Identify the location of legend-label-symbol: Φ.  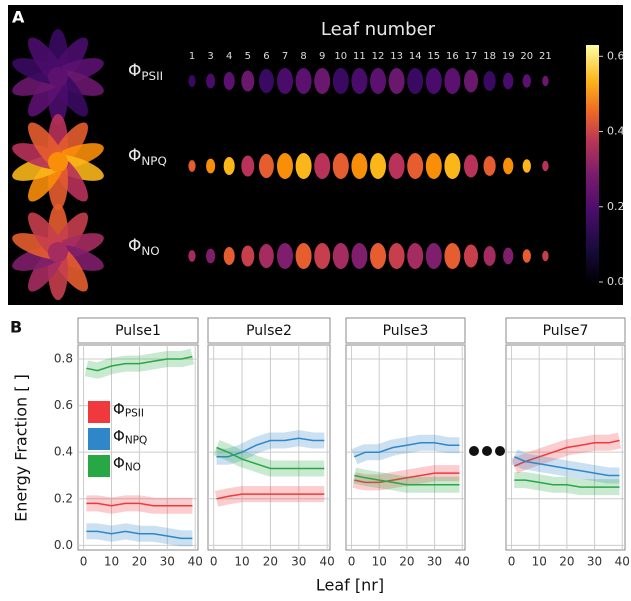
(119, 436).